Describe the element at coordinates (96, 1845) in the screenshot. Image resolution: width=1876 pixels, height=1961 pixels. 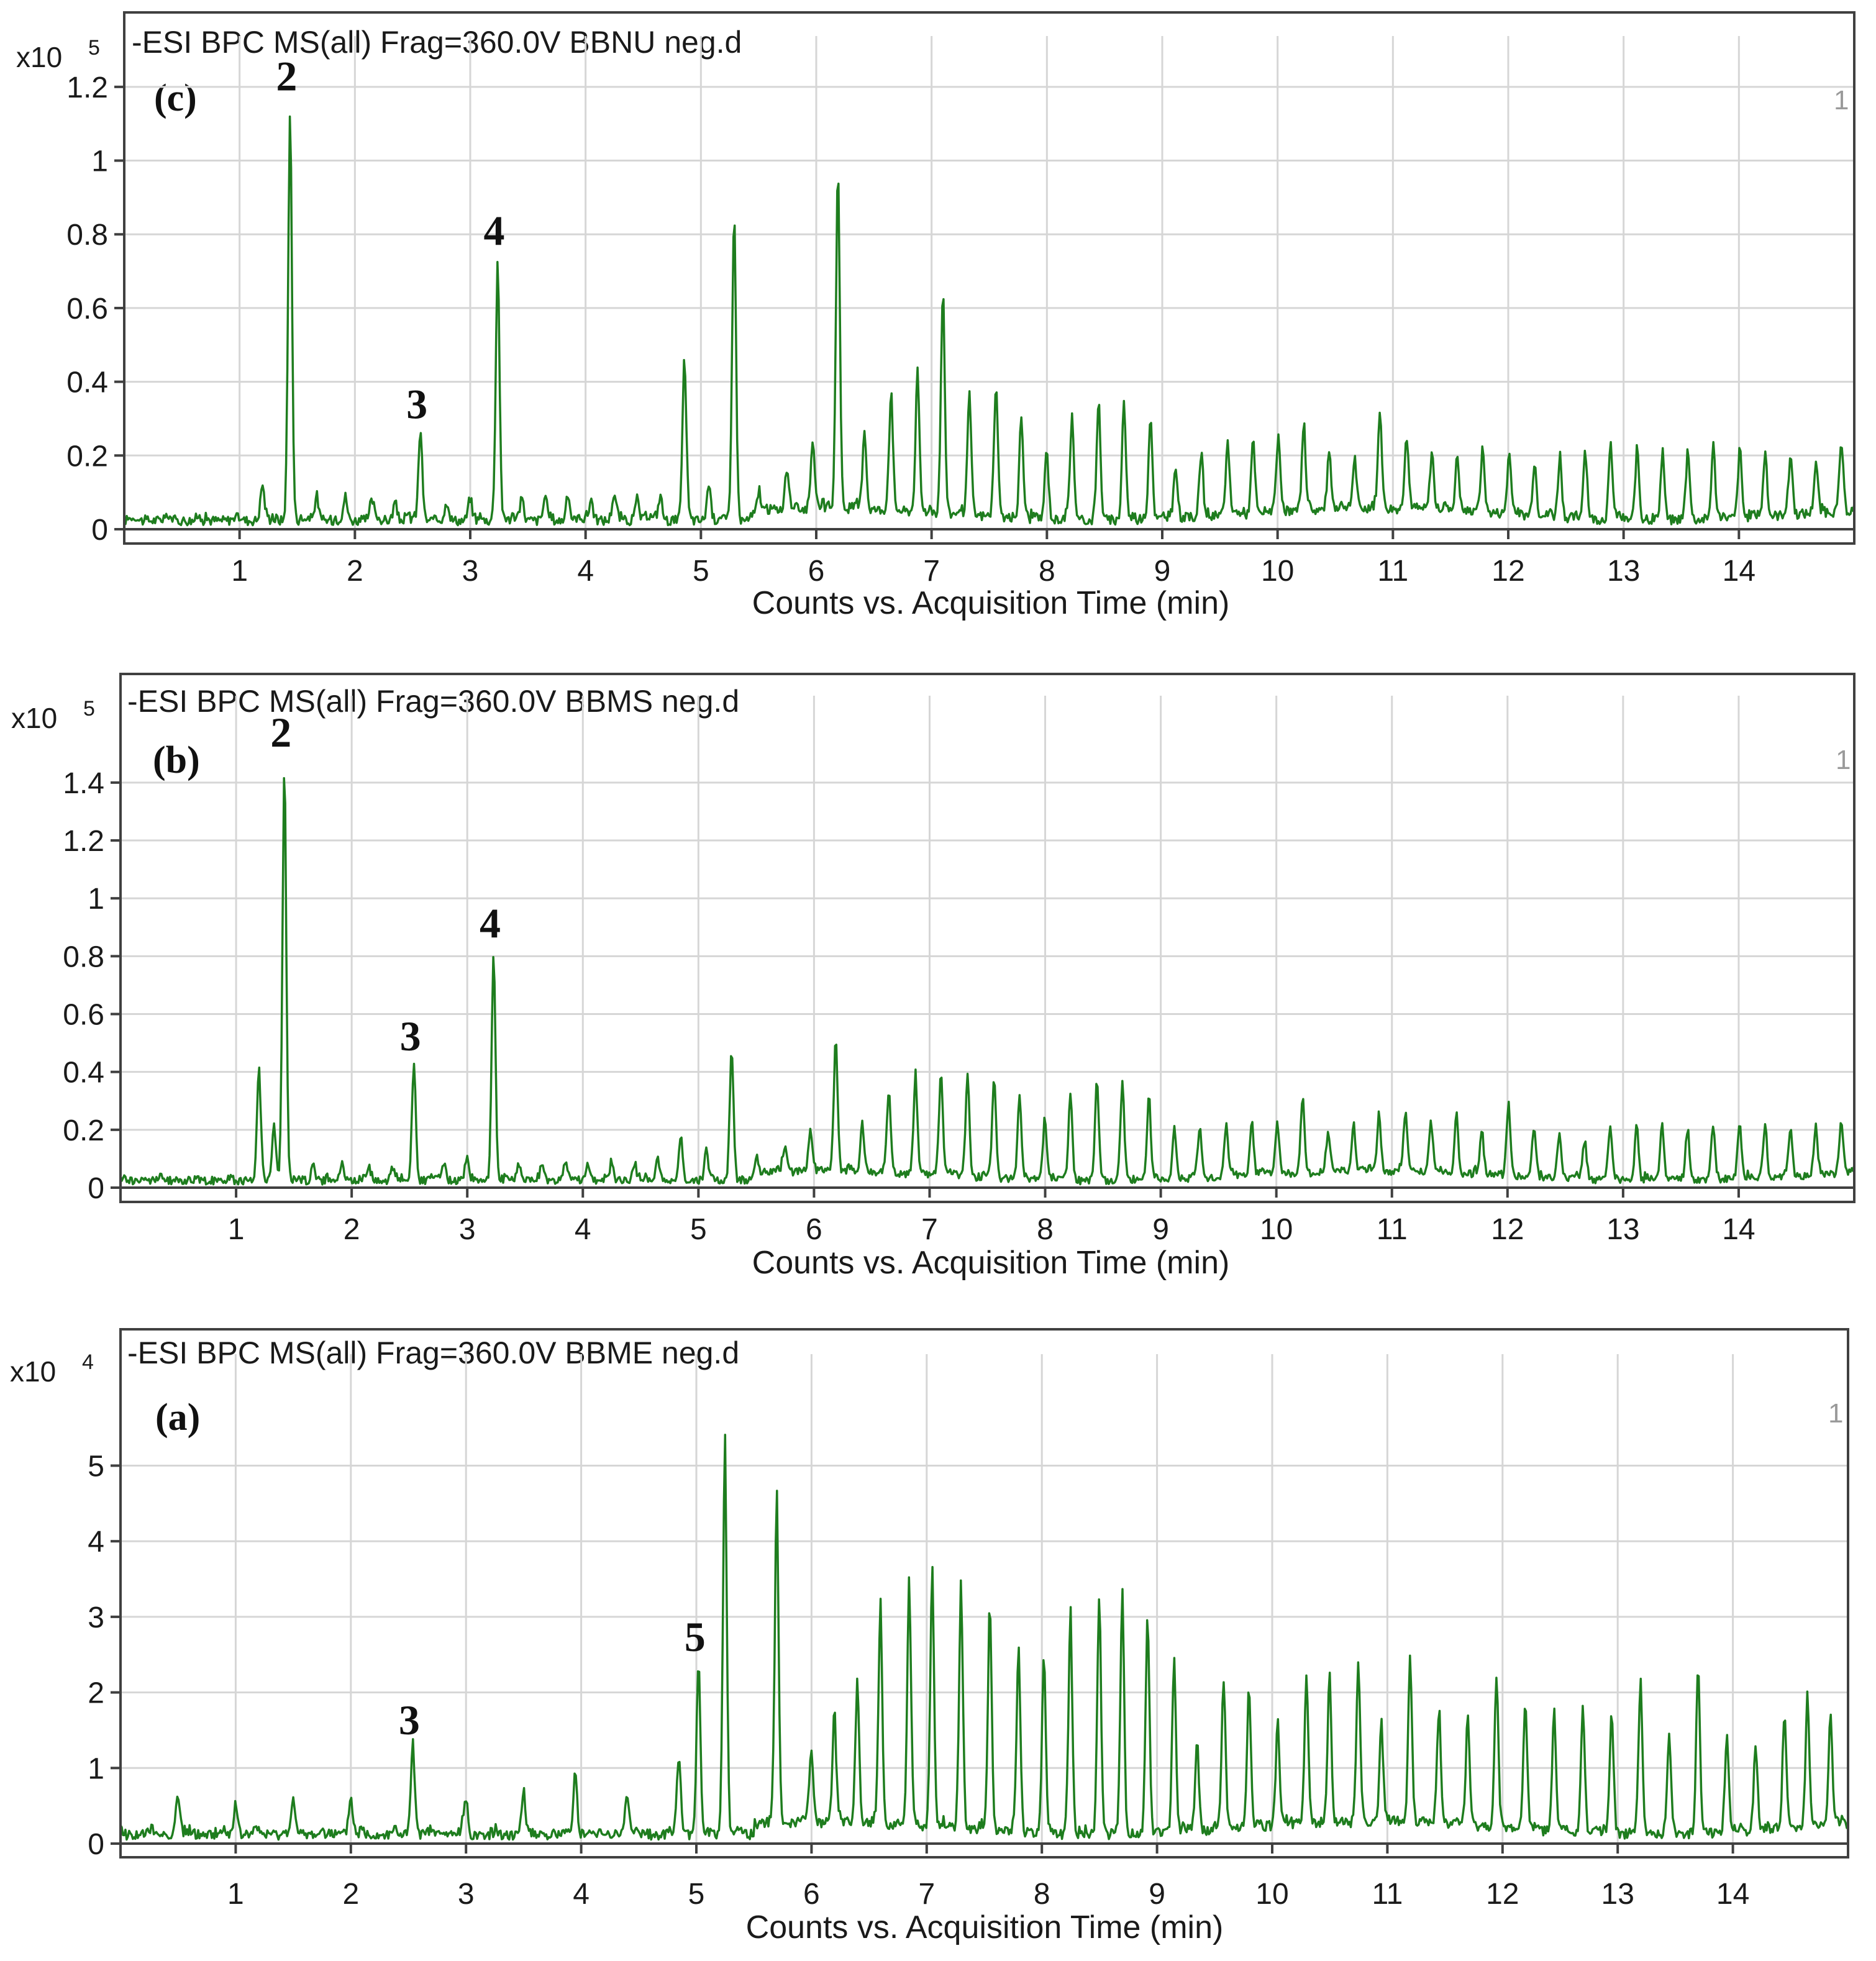
I see `panel-a-y-tick-label: 0` at that location.